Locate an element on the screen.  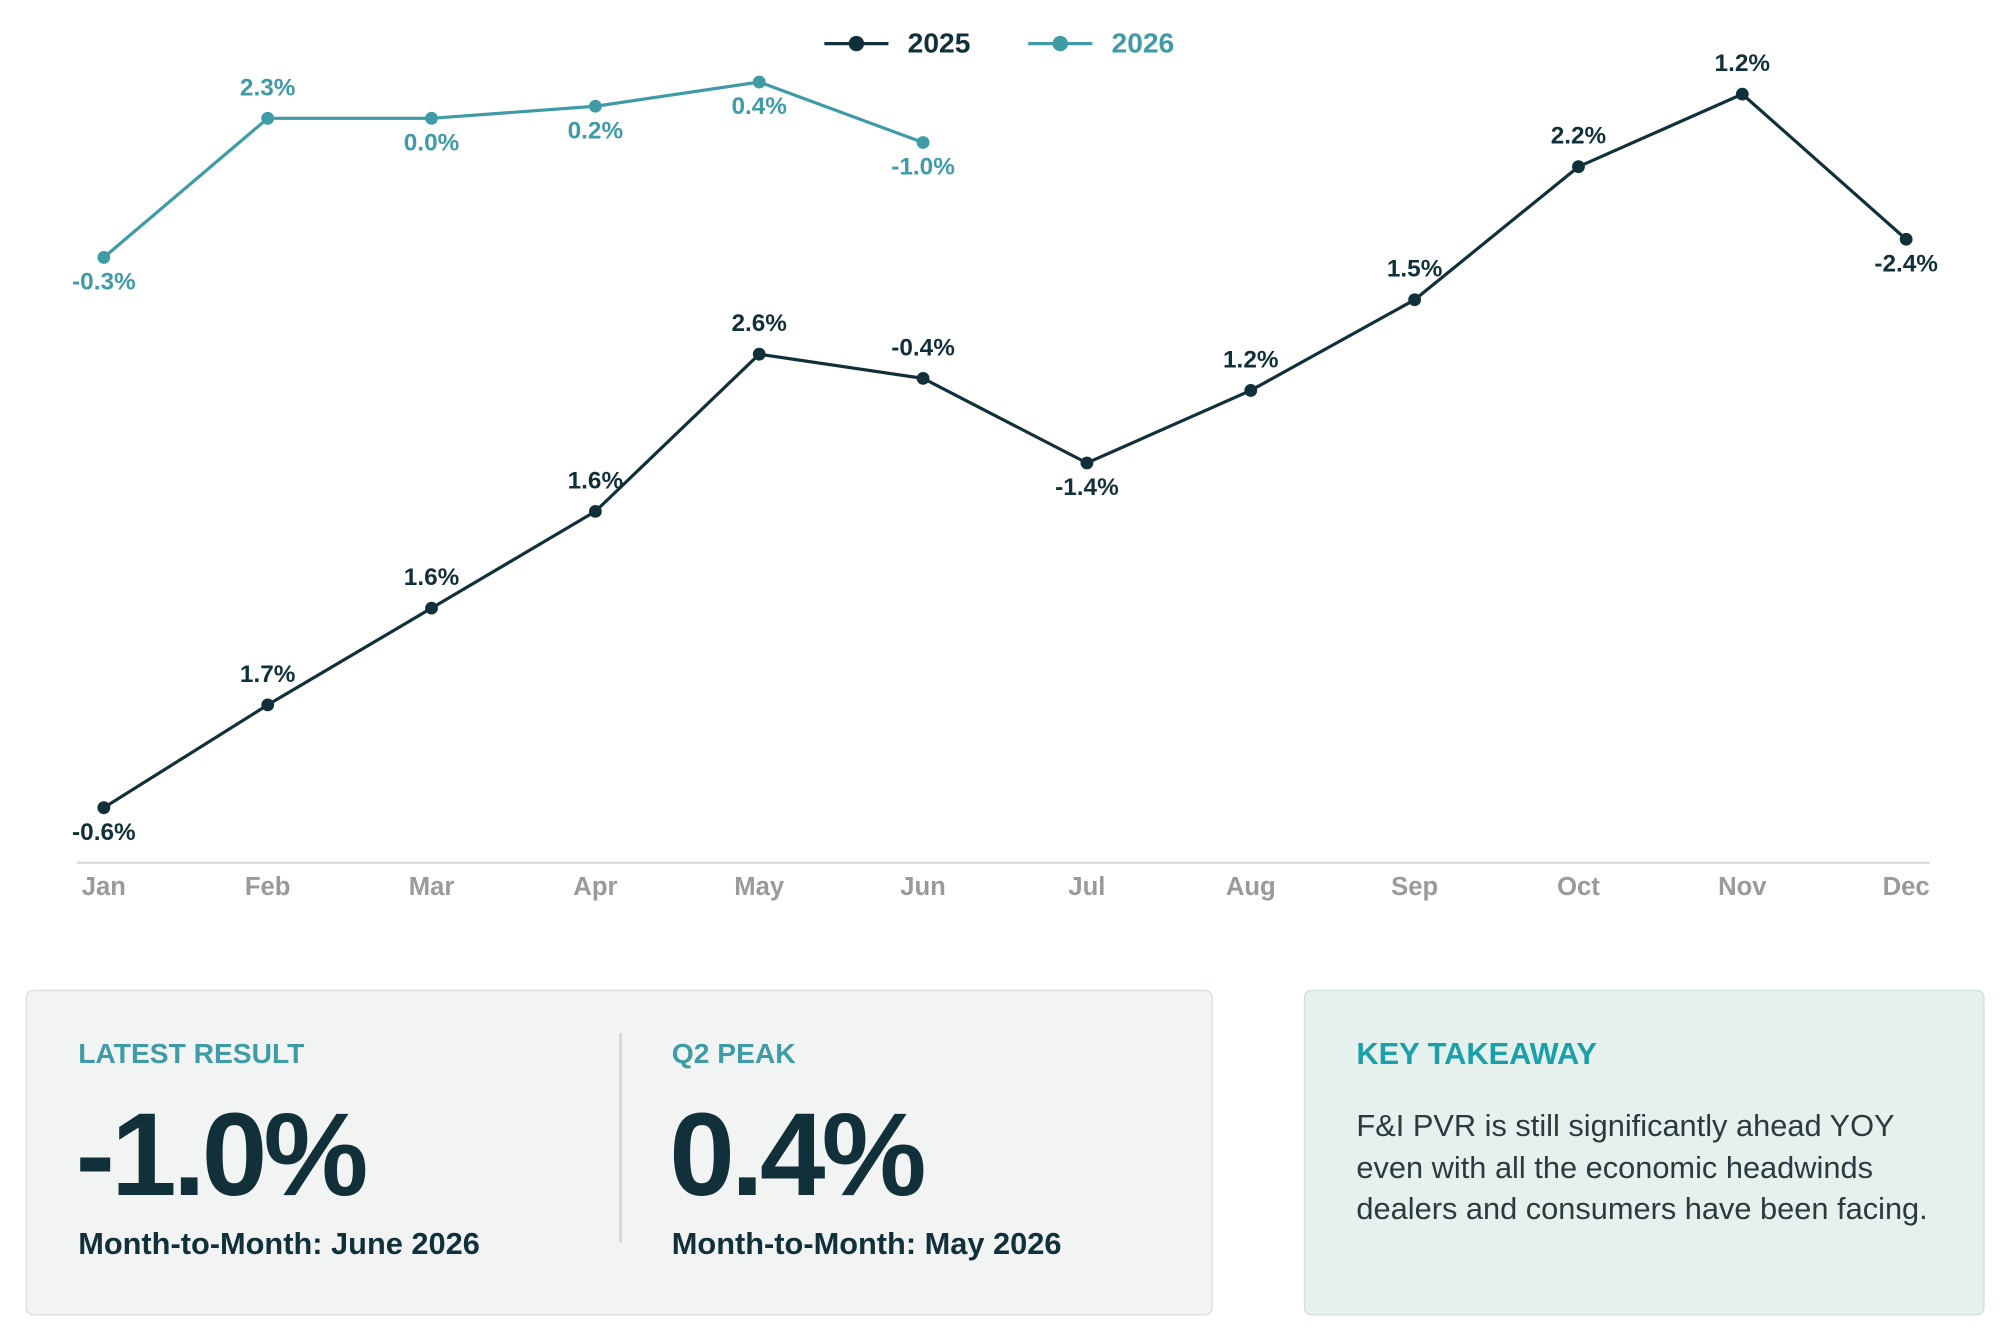
card-caption: Month-to-Month: May 2026 is located at coordinates (866, 1244).